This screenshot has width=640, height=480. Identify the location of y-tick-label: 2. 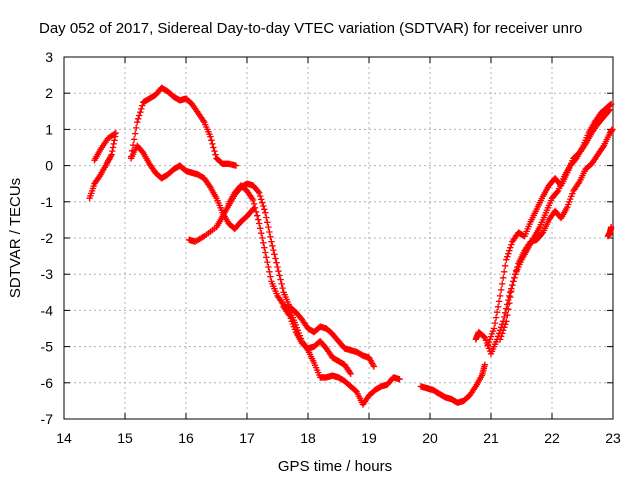
(49, 93).